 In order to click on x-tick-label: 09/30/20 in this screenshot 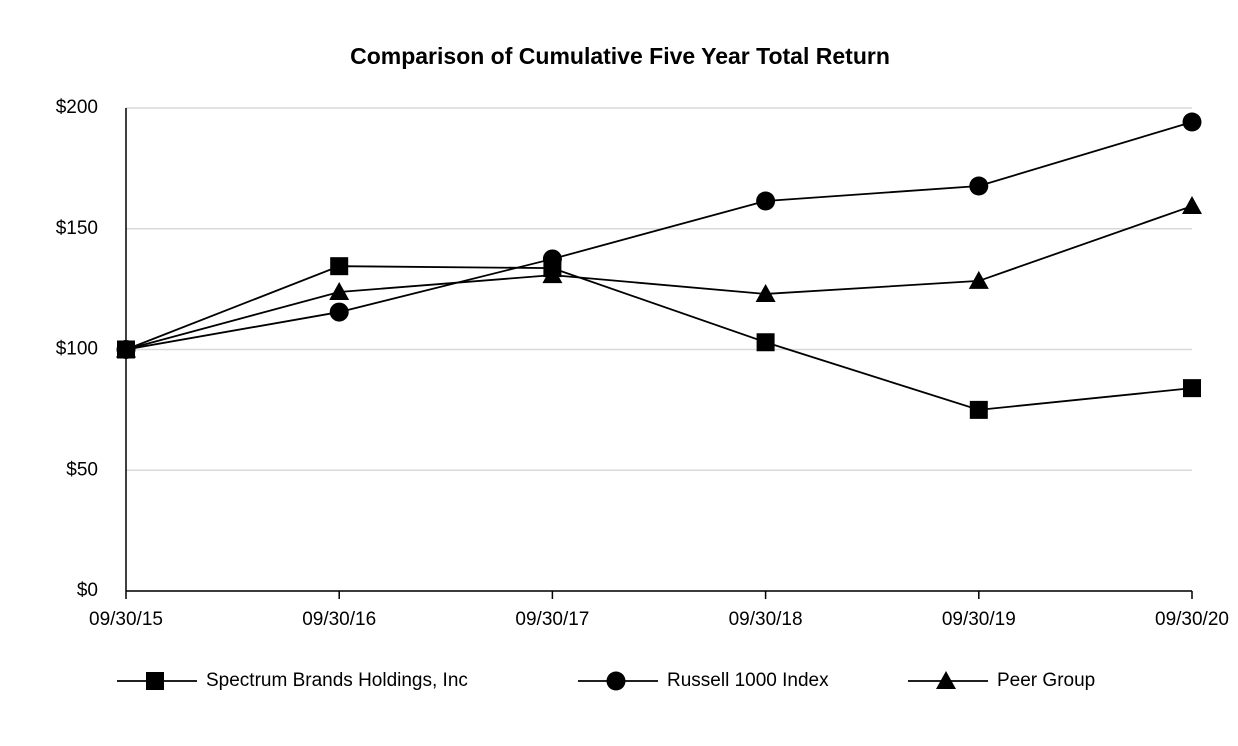, I will do `click(1192, 619)`.